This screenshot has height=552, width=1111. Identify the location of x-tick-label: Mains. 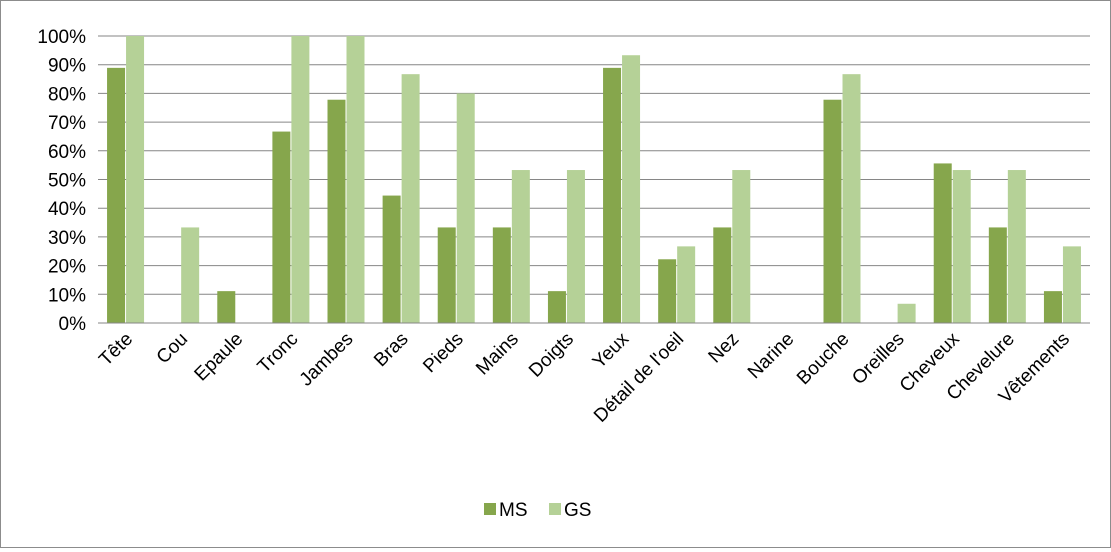
(497, 354).